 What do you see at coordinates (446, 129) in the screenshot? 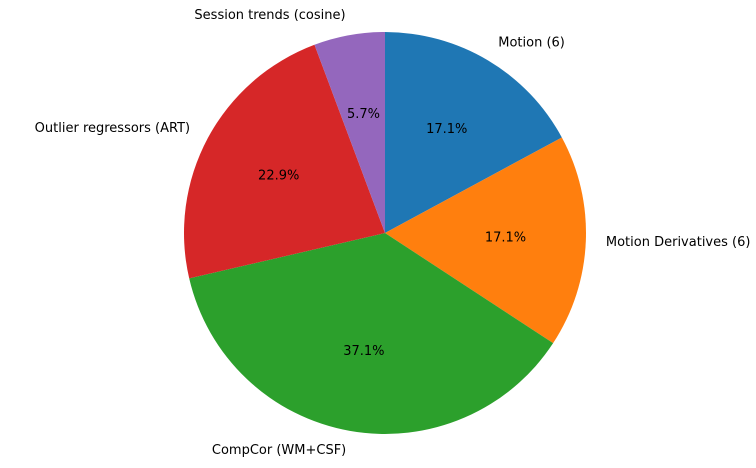
I see `pie-pct-label-motion-6: 17.1%` at bounding box center [446, 129].